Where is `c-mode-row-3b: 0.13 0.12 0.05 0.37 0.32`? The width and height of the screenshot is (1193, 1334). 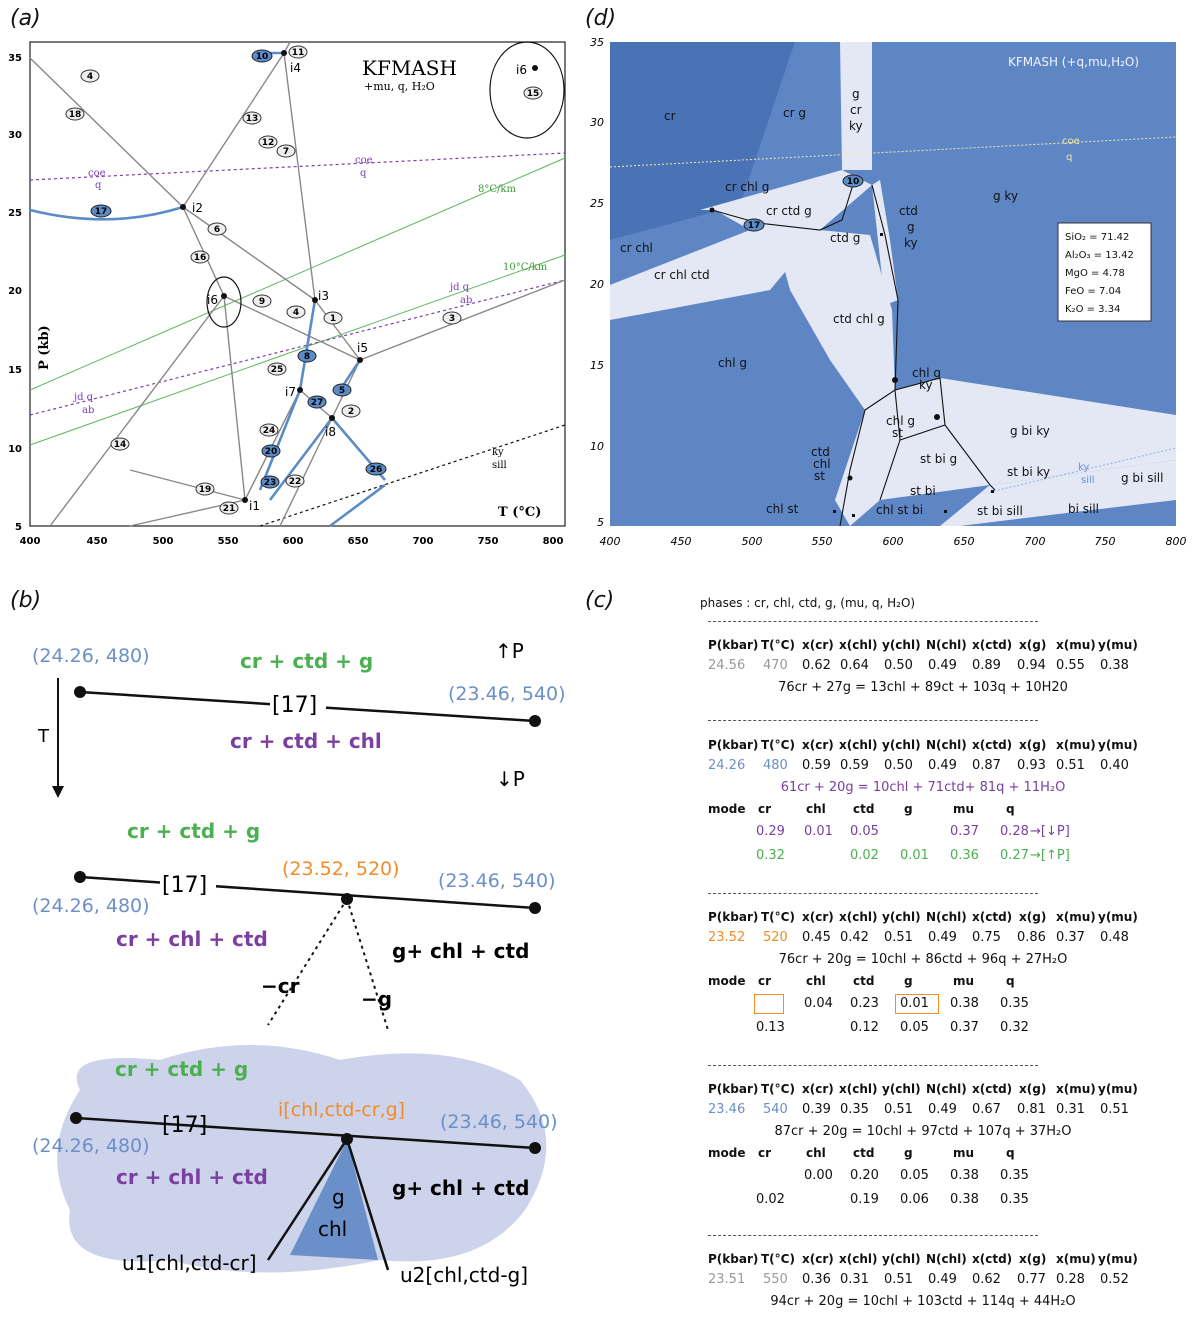
c-mode-row-3b: 0.13 0.12 0.05 0.37 0.32 is located at coordinates (923, 1032).